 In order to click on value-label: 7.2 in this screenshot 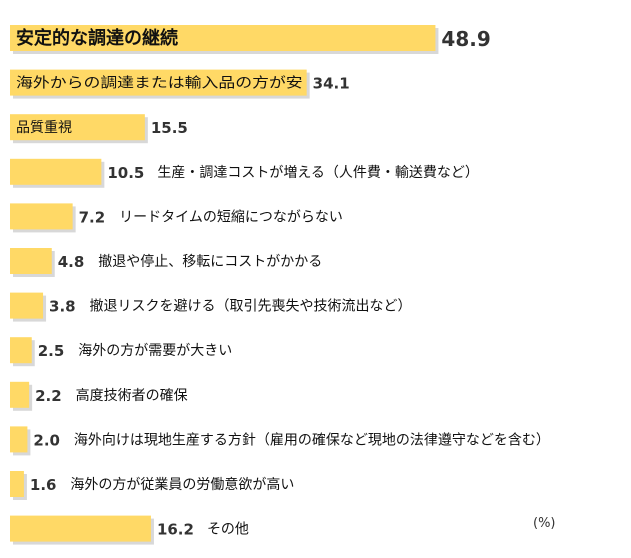, I will do `click(92, 217)`.